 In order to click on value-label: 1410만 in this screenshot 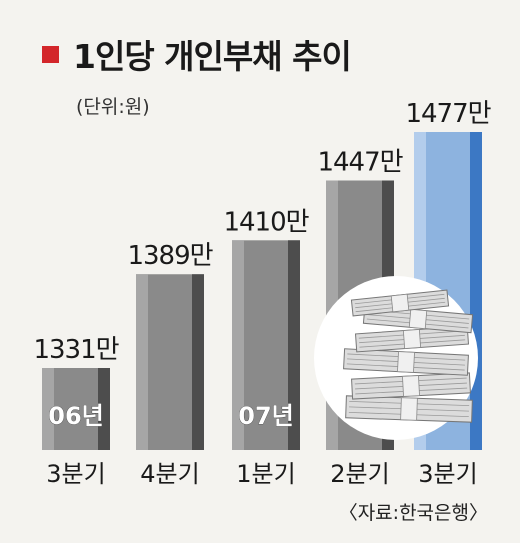, I will do `click(265, 222)`.